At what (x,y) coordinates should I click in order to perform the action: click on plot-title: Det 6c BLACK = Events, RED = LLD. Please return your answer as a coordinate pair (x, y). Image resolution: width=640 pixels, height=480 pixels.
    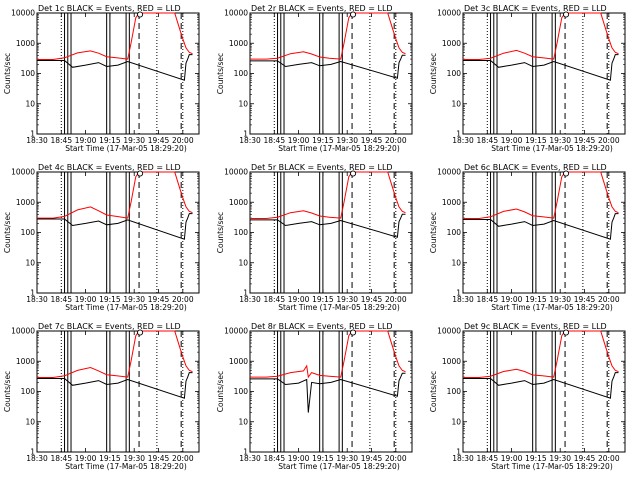
    Looking at the image, I should click on (535, 167).